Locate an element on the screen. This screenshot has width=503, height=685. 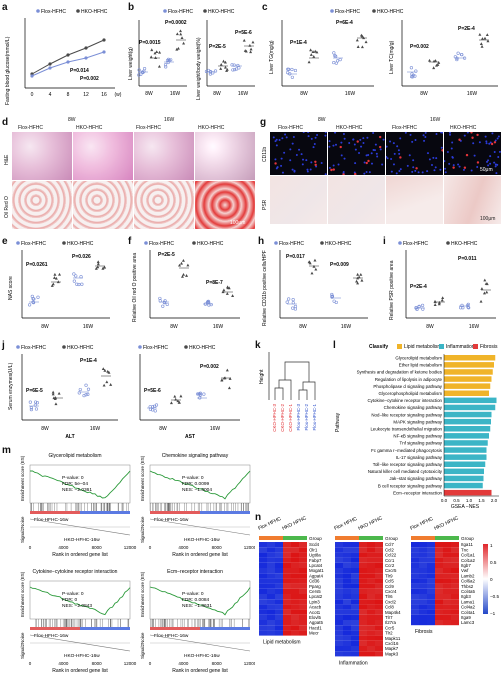
m-xtick: 12000 is located at coordinates (249, 663).